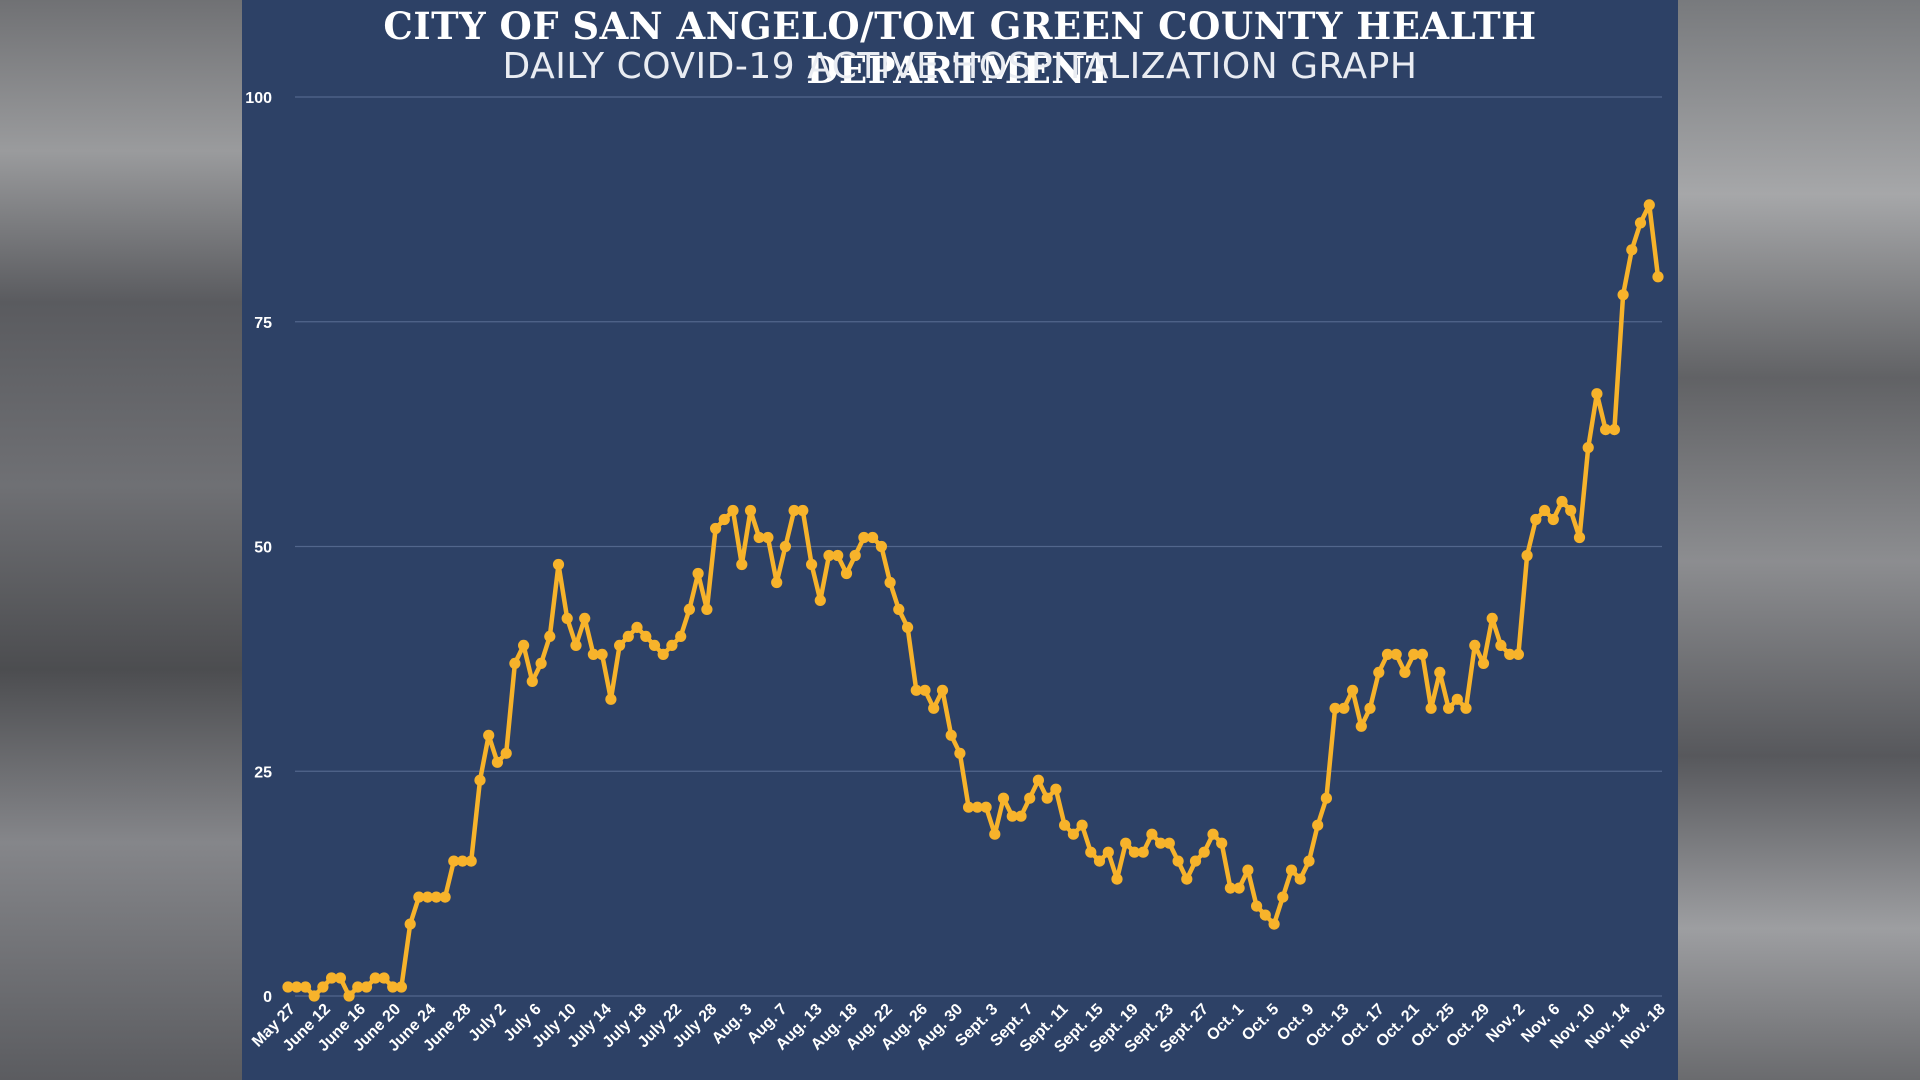  I want to click on x-tick-label: Nov. 2, so click(1505, 1023).